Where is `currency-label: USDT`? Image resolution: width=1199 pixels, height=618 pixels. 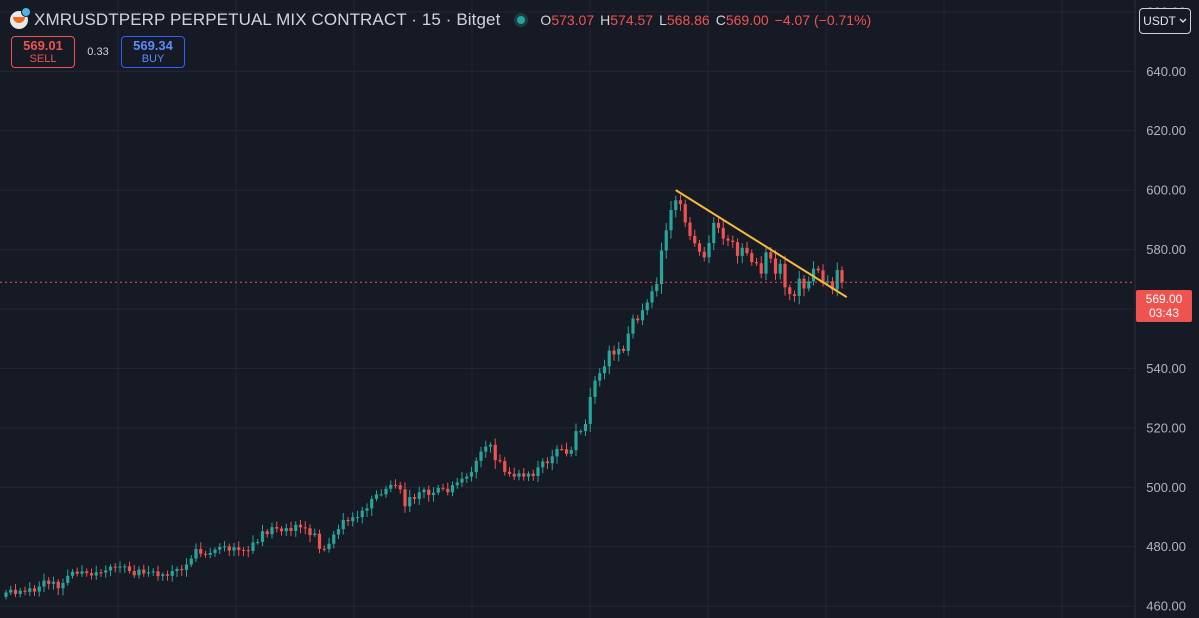 currency-label: USDT is located at coordinates (1159, 21).